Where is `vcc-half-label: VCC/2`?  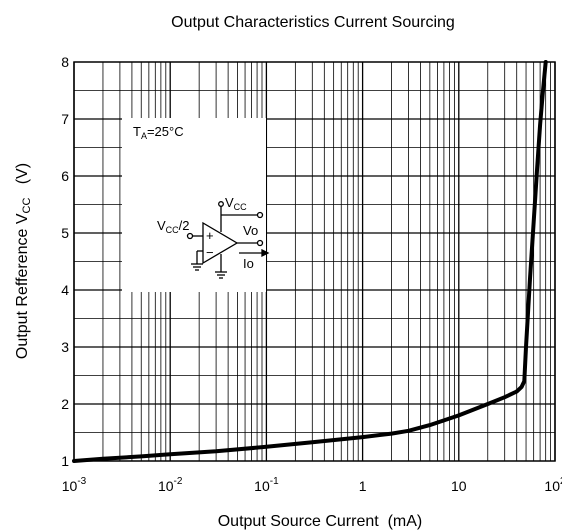 vcc-half-label: VCC/2 is located at coordinates (173, 226).